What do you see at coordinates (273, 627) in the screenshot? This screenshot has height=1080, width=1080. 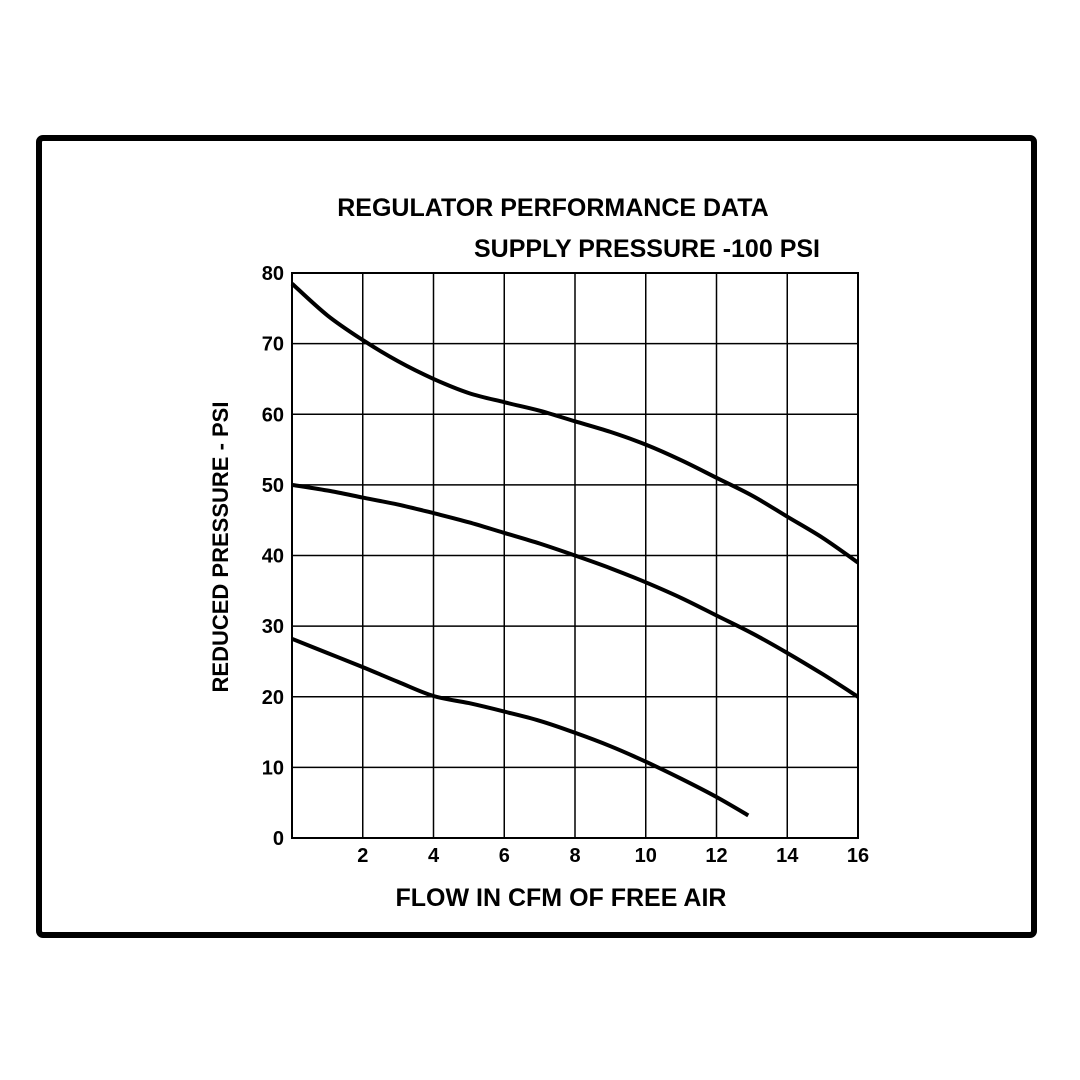 I see `y-tick-label: 30` at bounding box center [273, 627].